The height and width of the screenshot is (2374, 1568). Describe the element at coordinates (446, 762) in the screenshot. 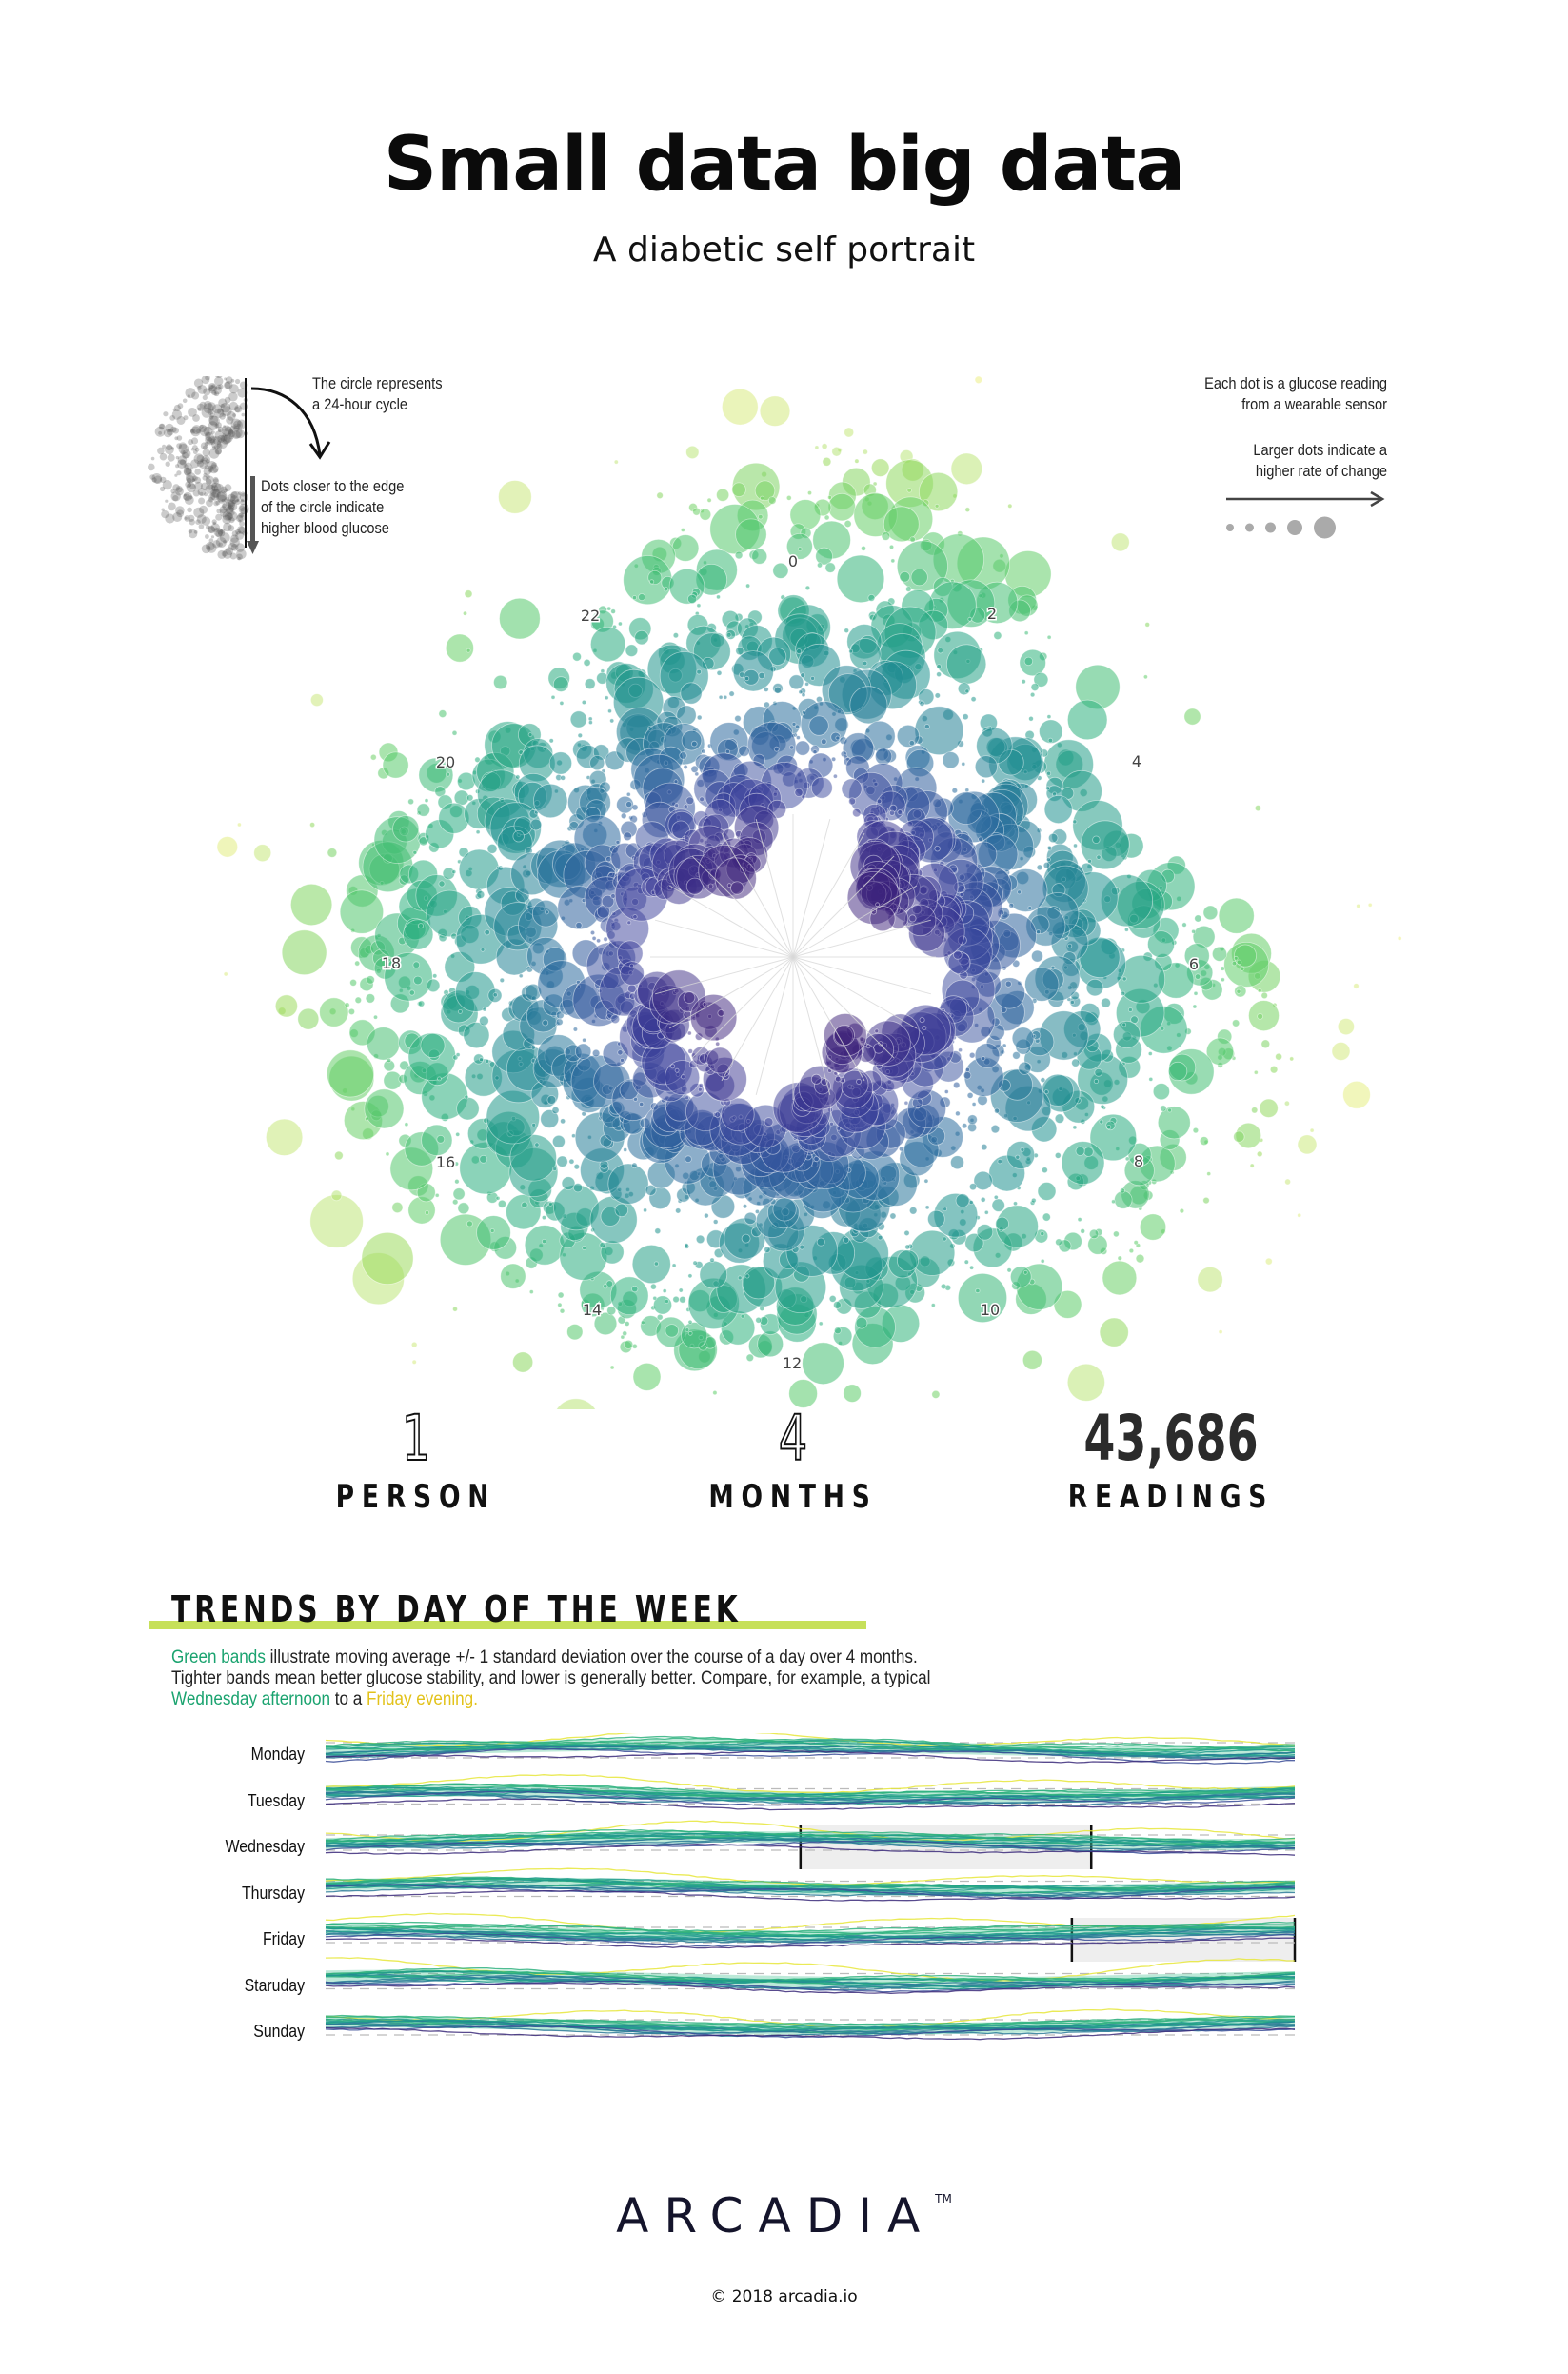

I see `hour-label-20: 20` at that location.